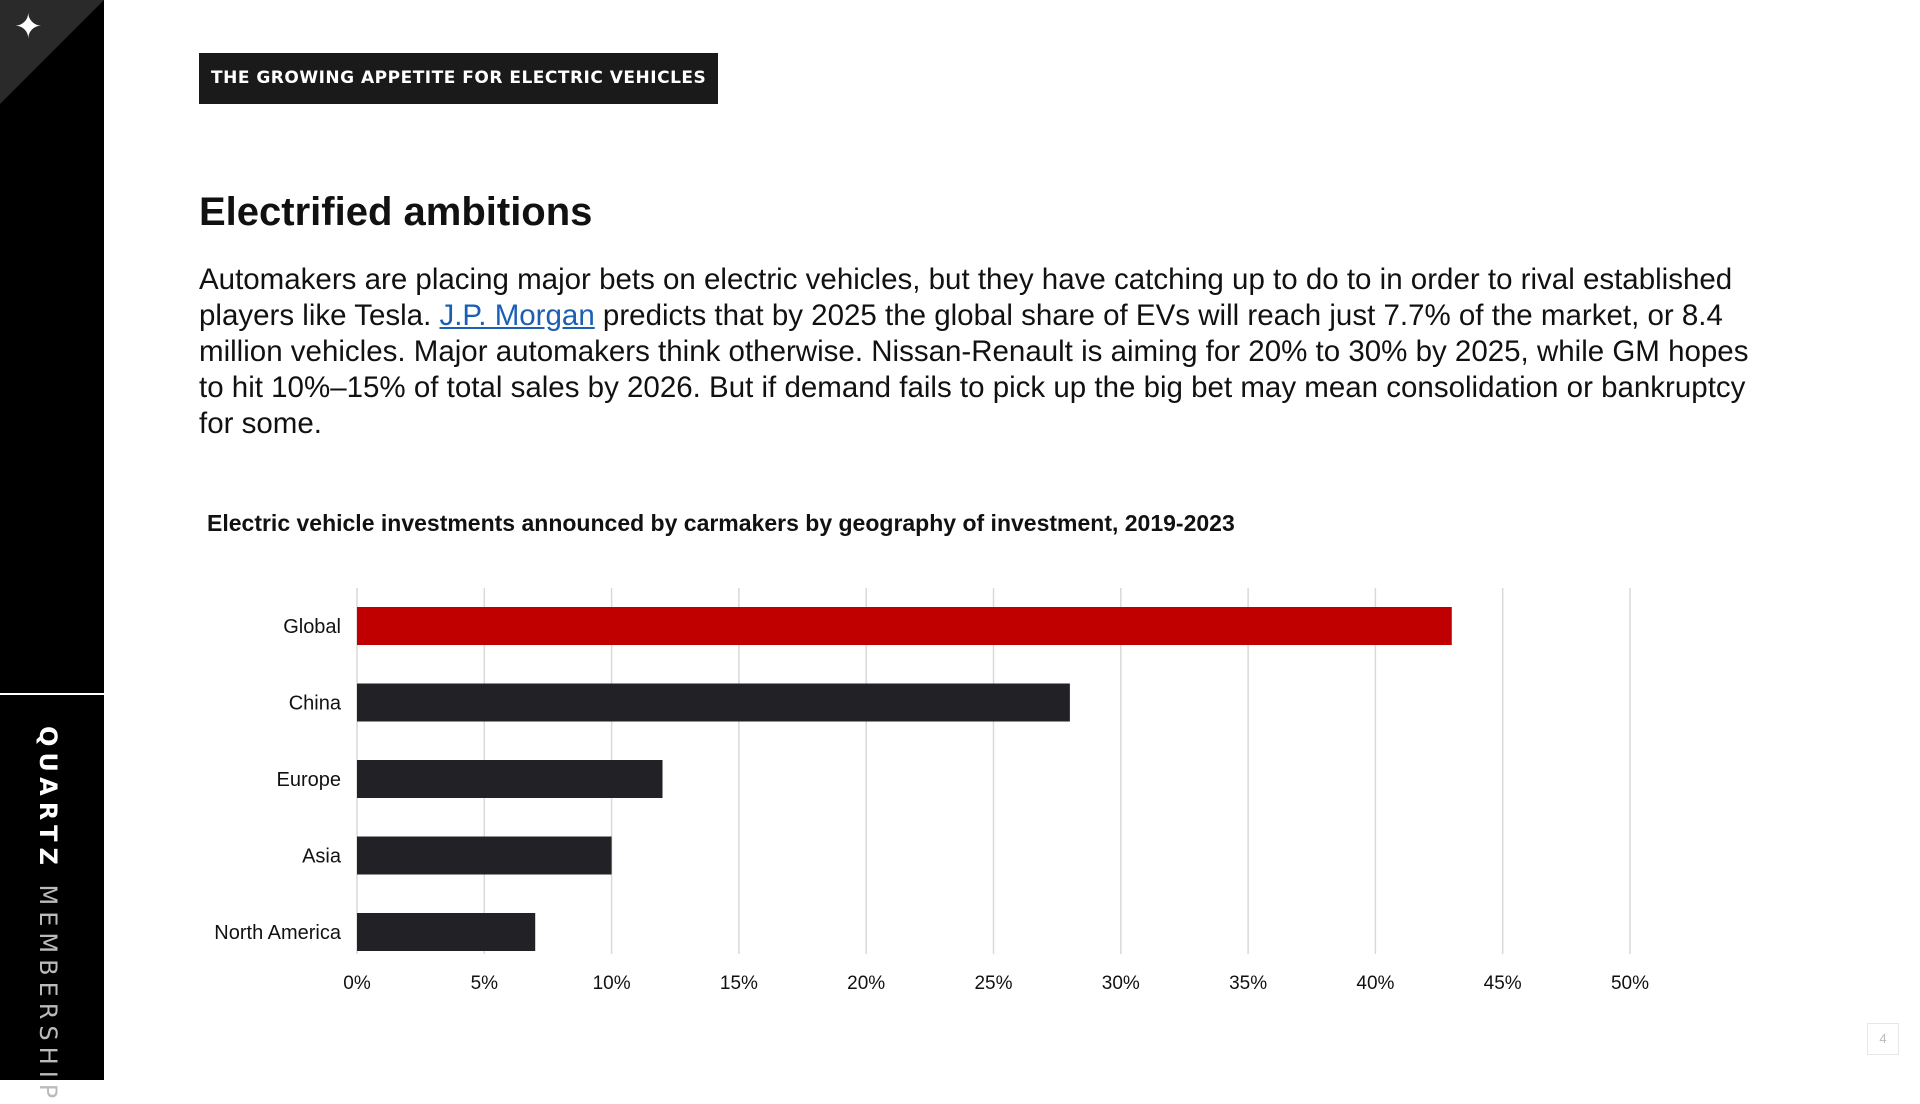  What do you see at coordinates (1883, 1039) in the screenshot?
I see `page-number: 4` at bounding box center [1883, 1039].